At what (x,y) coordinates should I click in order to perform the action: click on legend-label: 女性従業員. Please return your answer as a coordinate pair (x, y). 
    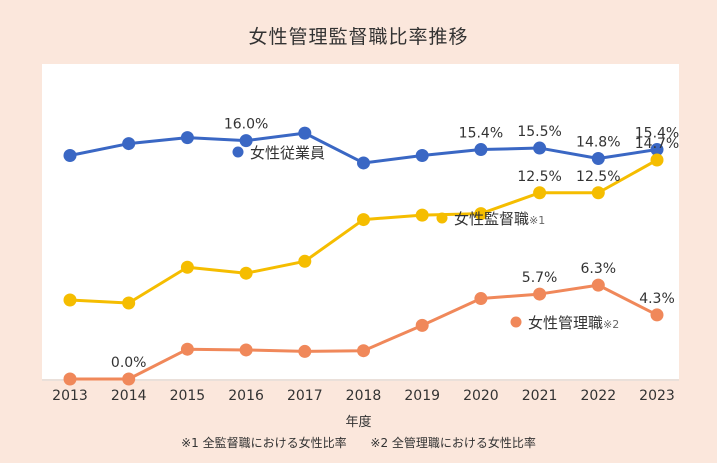
    Looking at the image, I should click on (287, 153).